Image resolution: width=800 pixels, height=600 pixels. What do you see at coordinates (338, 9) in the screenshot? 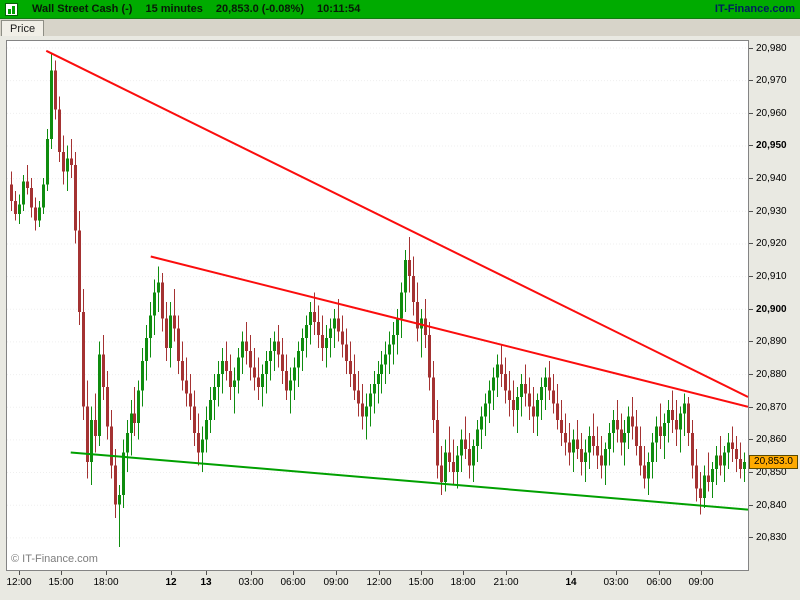
I see `clock: 10:11:54` at bounding box center [338, 9].